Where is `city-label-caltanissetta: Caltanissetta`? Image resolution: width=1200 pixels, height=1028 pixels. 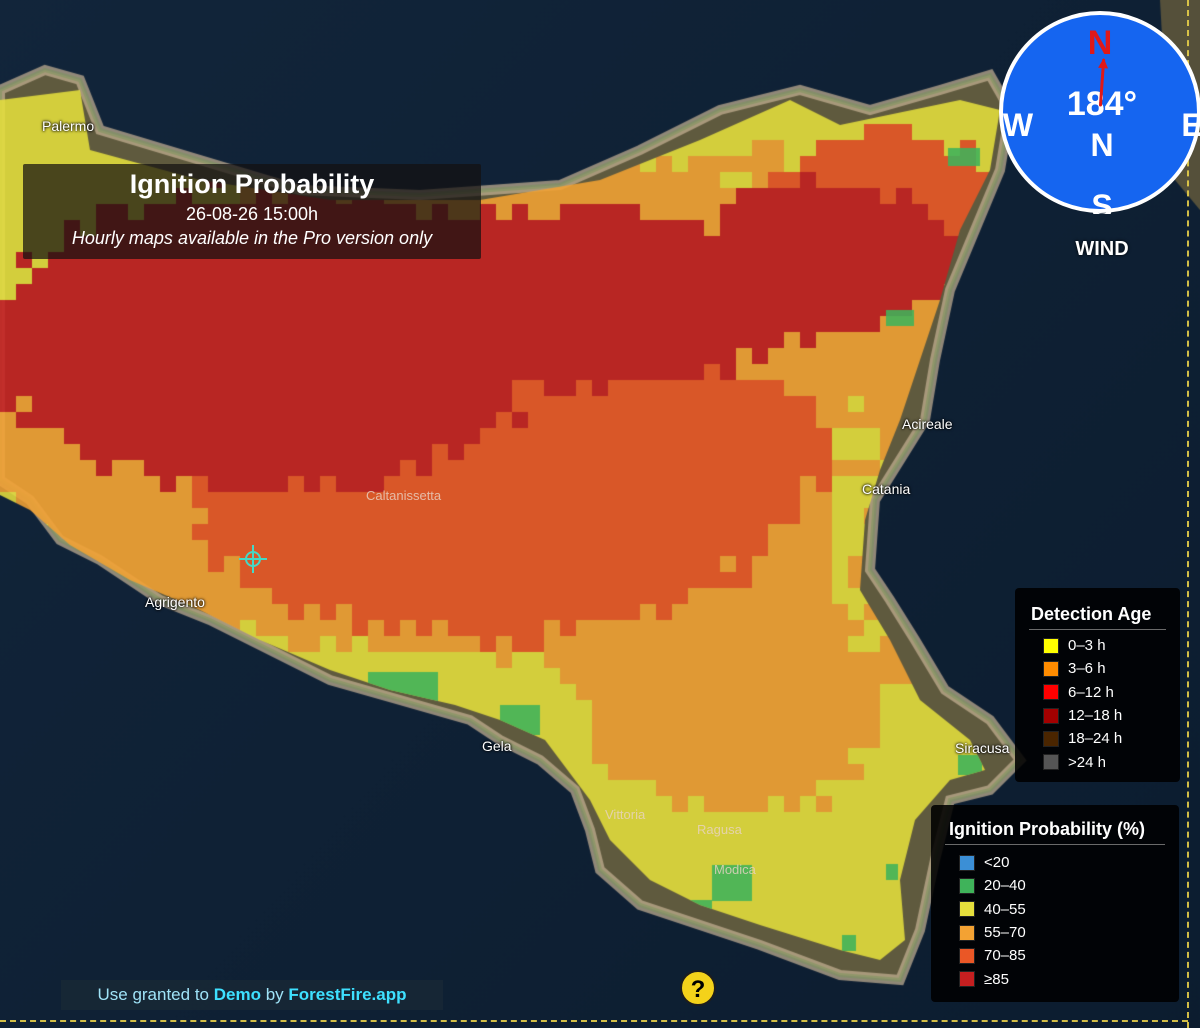 city-label-caltanissetta: Caltanissetta is located at coordinates (404, 495).